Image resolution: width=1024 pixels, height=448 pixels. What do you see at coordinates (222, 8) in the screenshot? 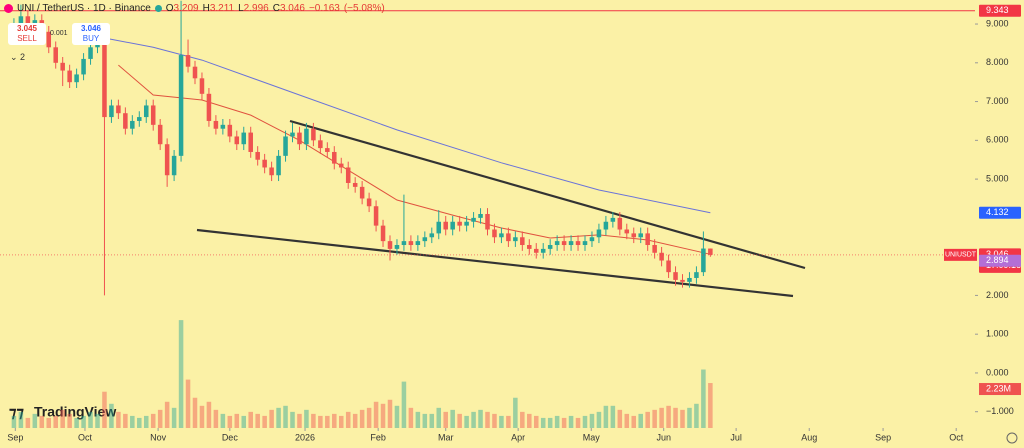
I see `ohlc-value: 3.211` at bounding box center [222, 8].